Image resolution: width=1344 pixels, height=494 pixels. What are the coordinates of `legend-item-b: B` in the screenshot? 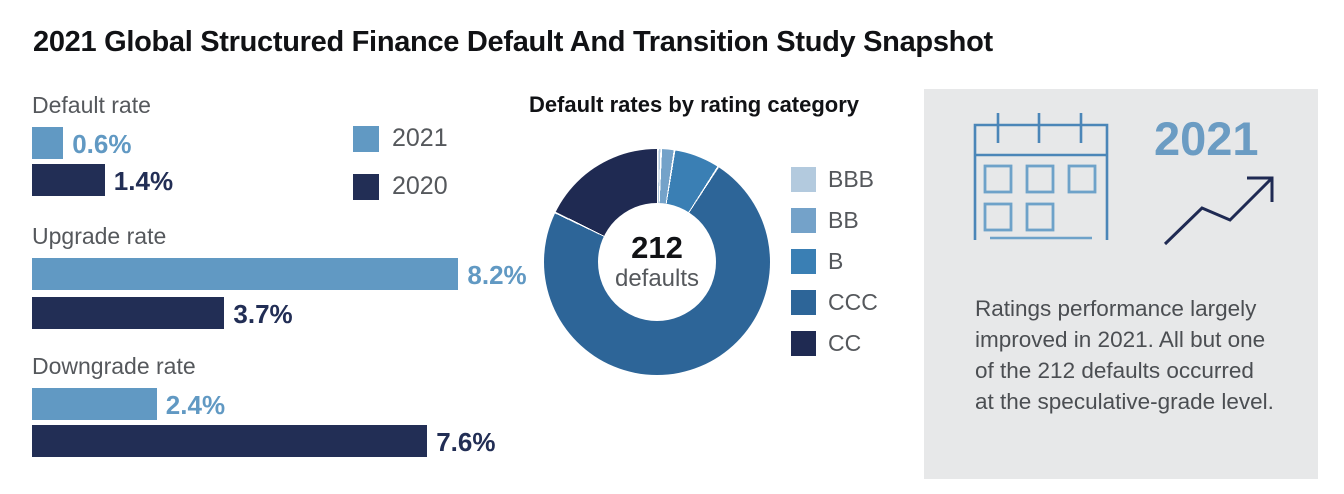 It's located at (834, 261).